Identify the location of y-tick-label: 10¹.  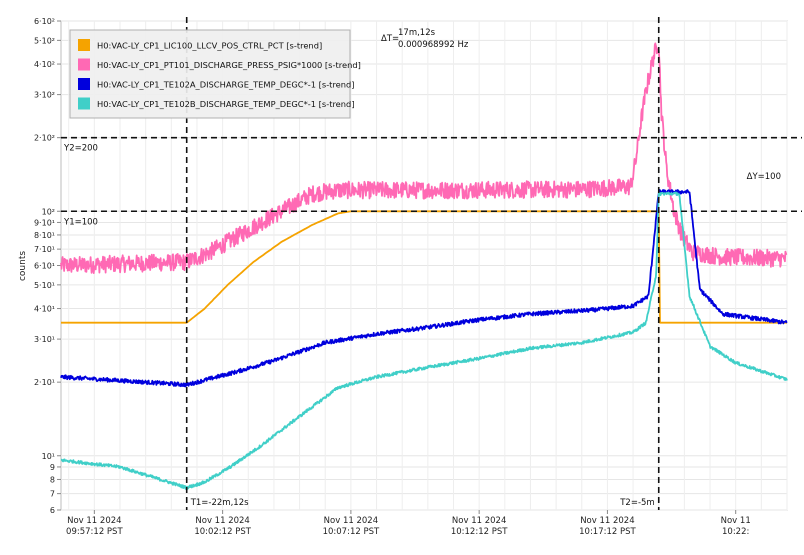
(48, 456).